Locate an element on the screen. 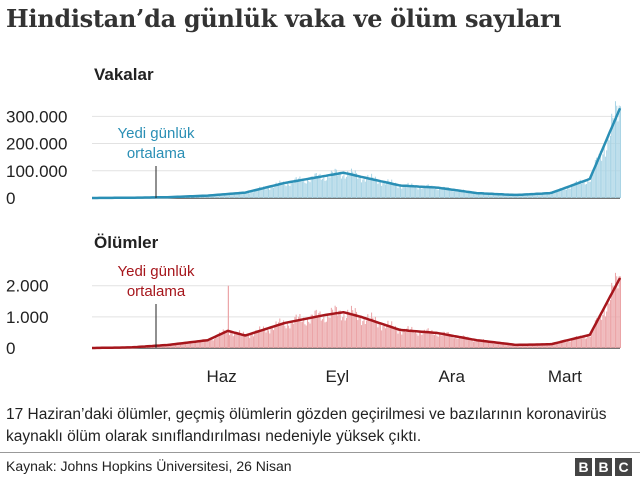 This screenshot has width=640, height=480. deaths-y-tick-label: 0 is located at coordinates (10, 348).